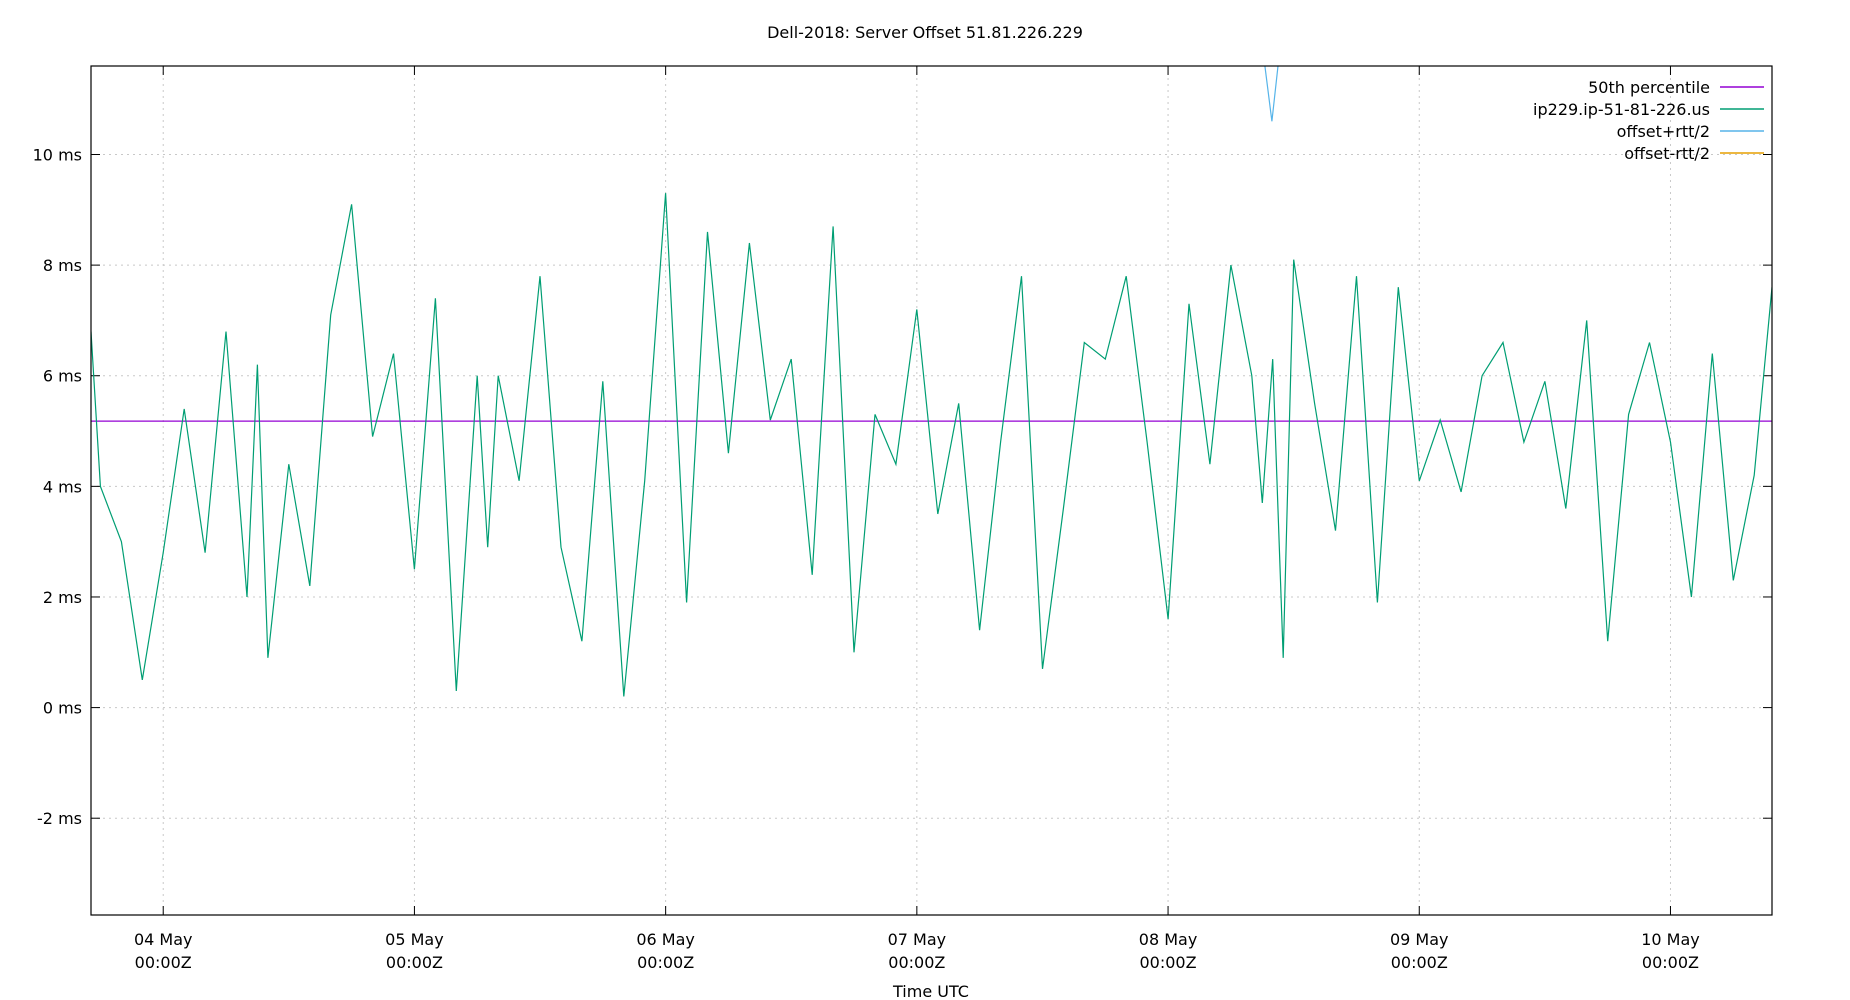 This screenshot has height=1000, width=1850. I want to click on y-tick-label: 10 ms, so click(57, 154).